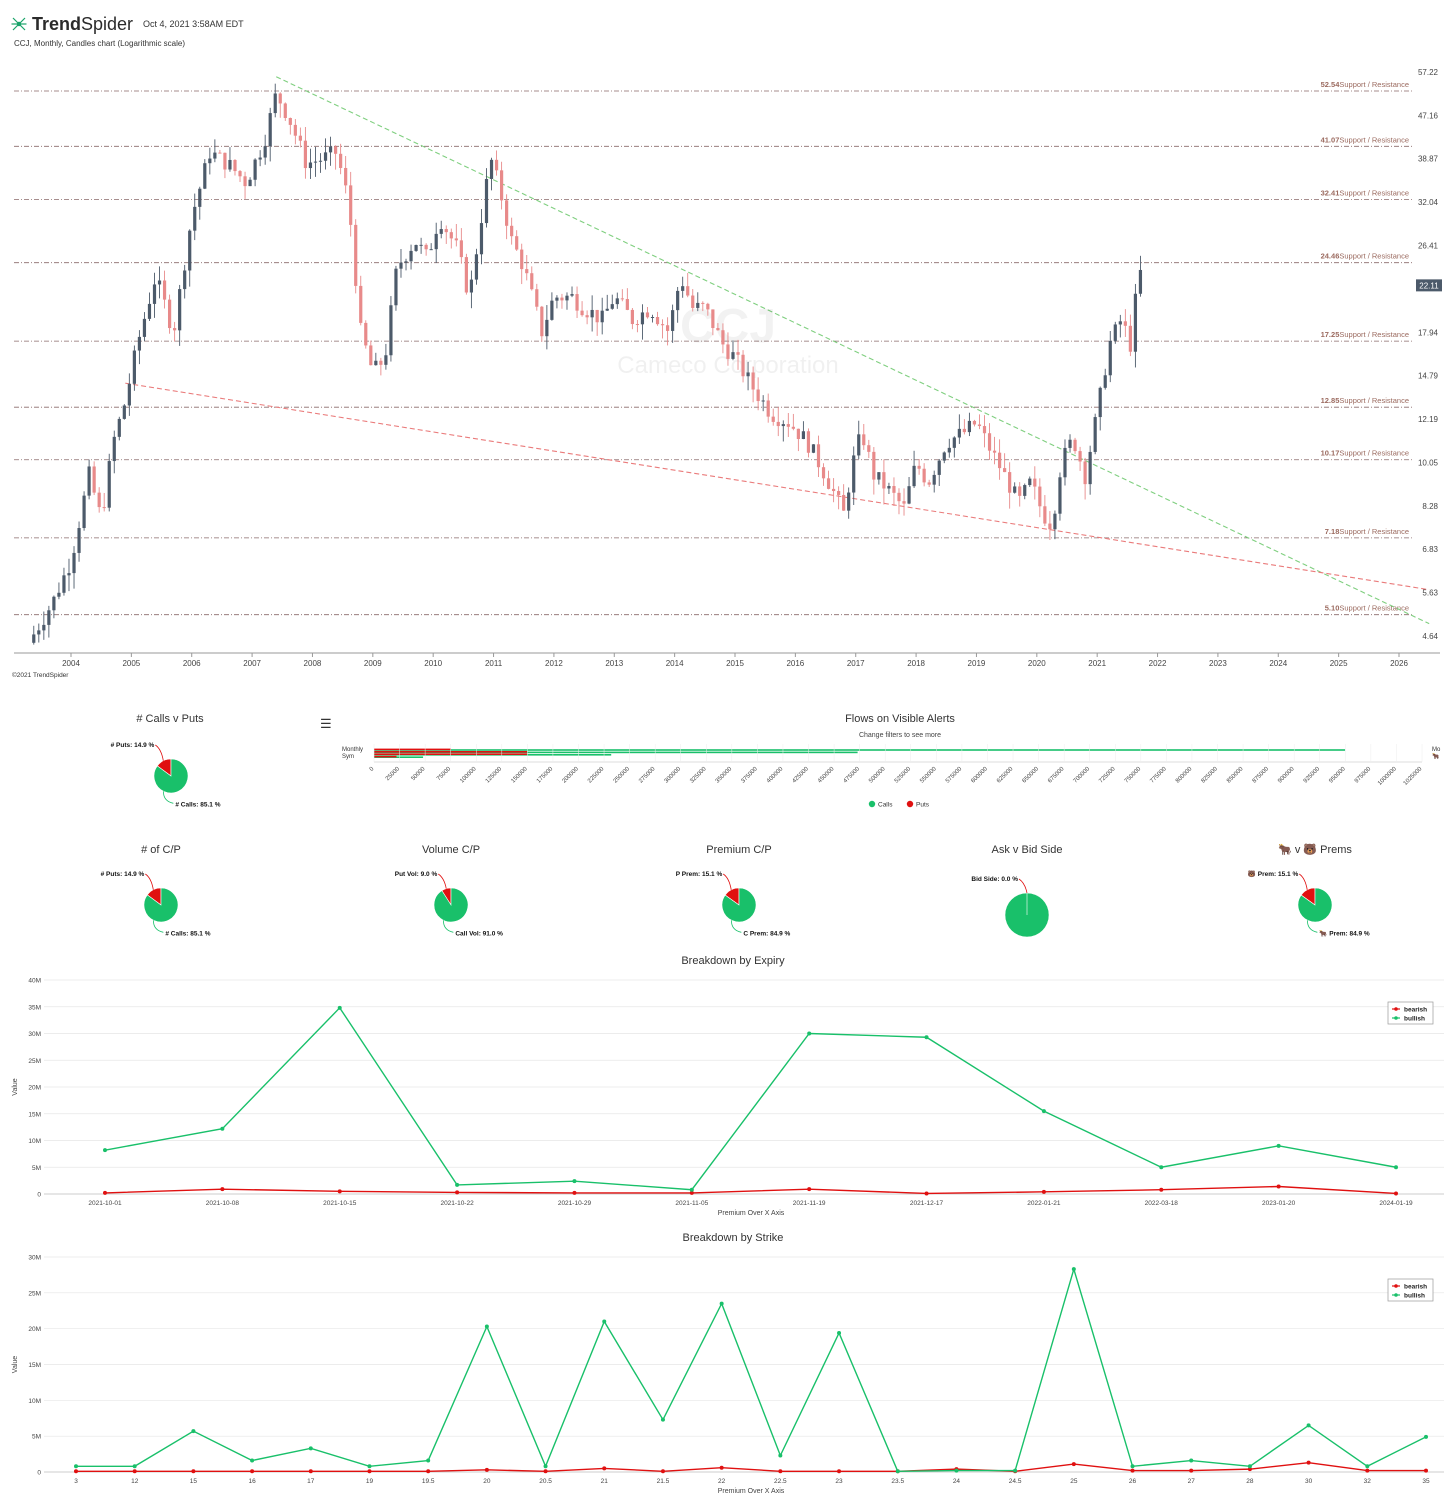  Describe the element at coordinates (954, 775) in the screenshot. I see `x-tick-label: 575000` at that location.